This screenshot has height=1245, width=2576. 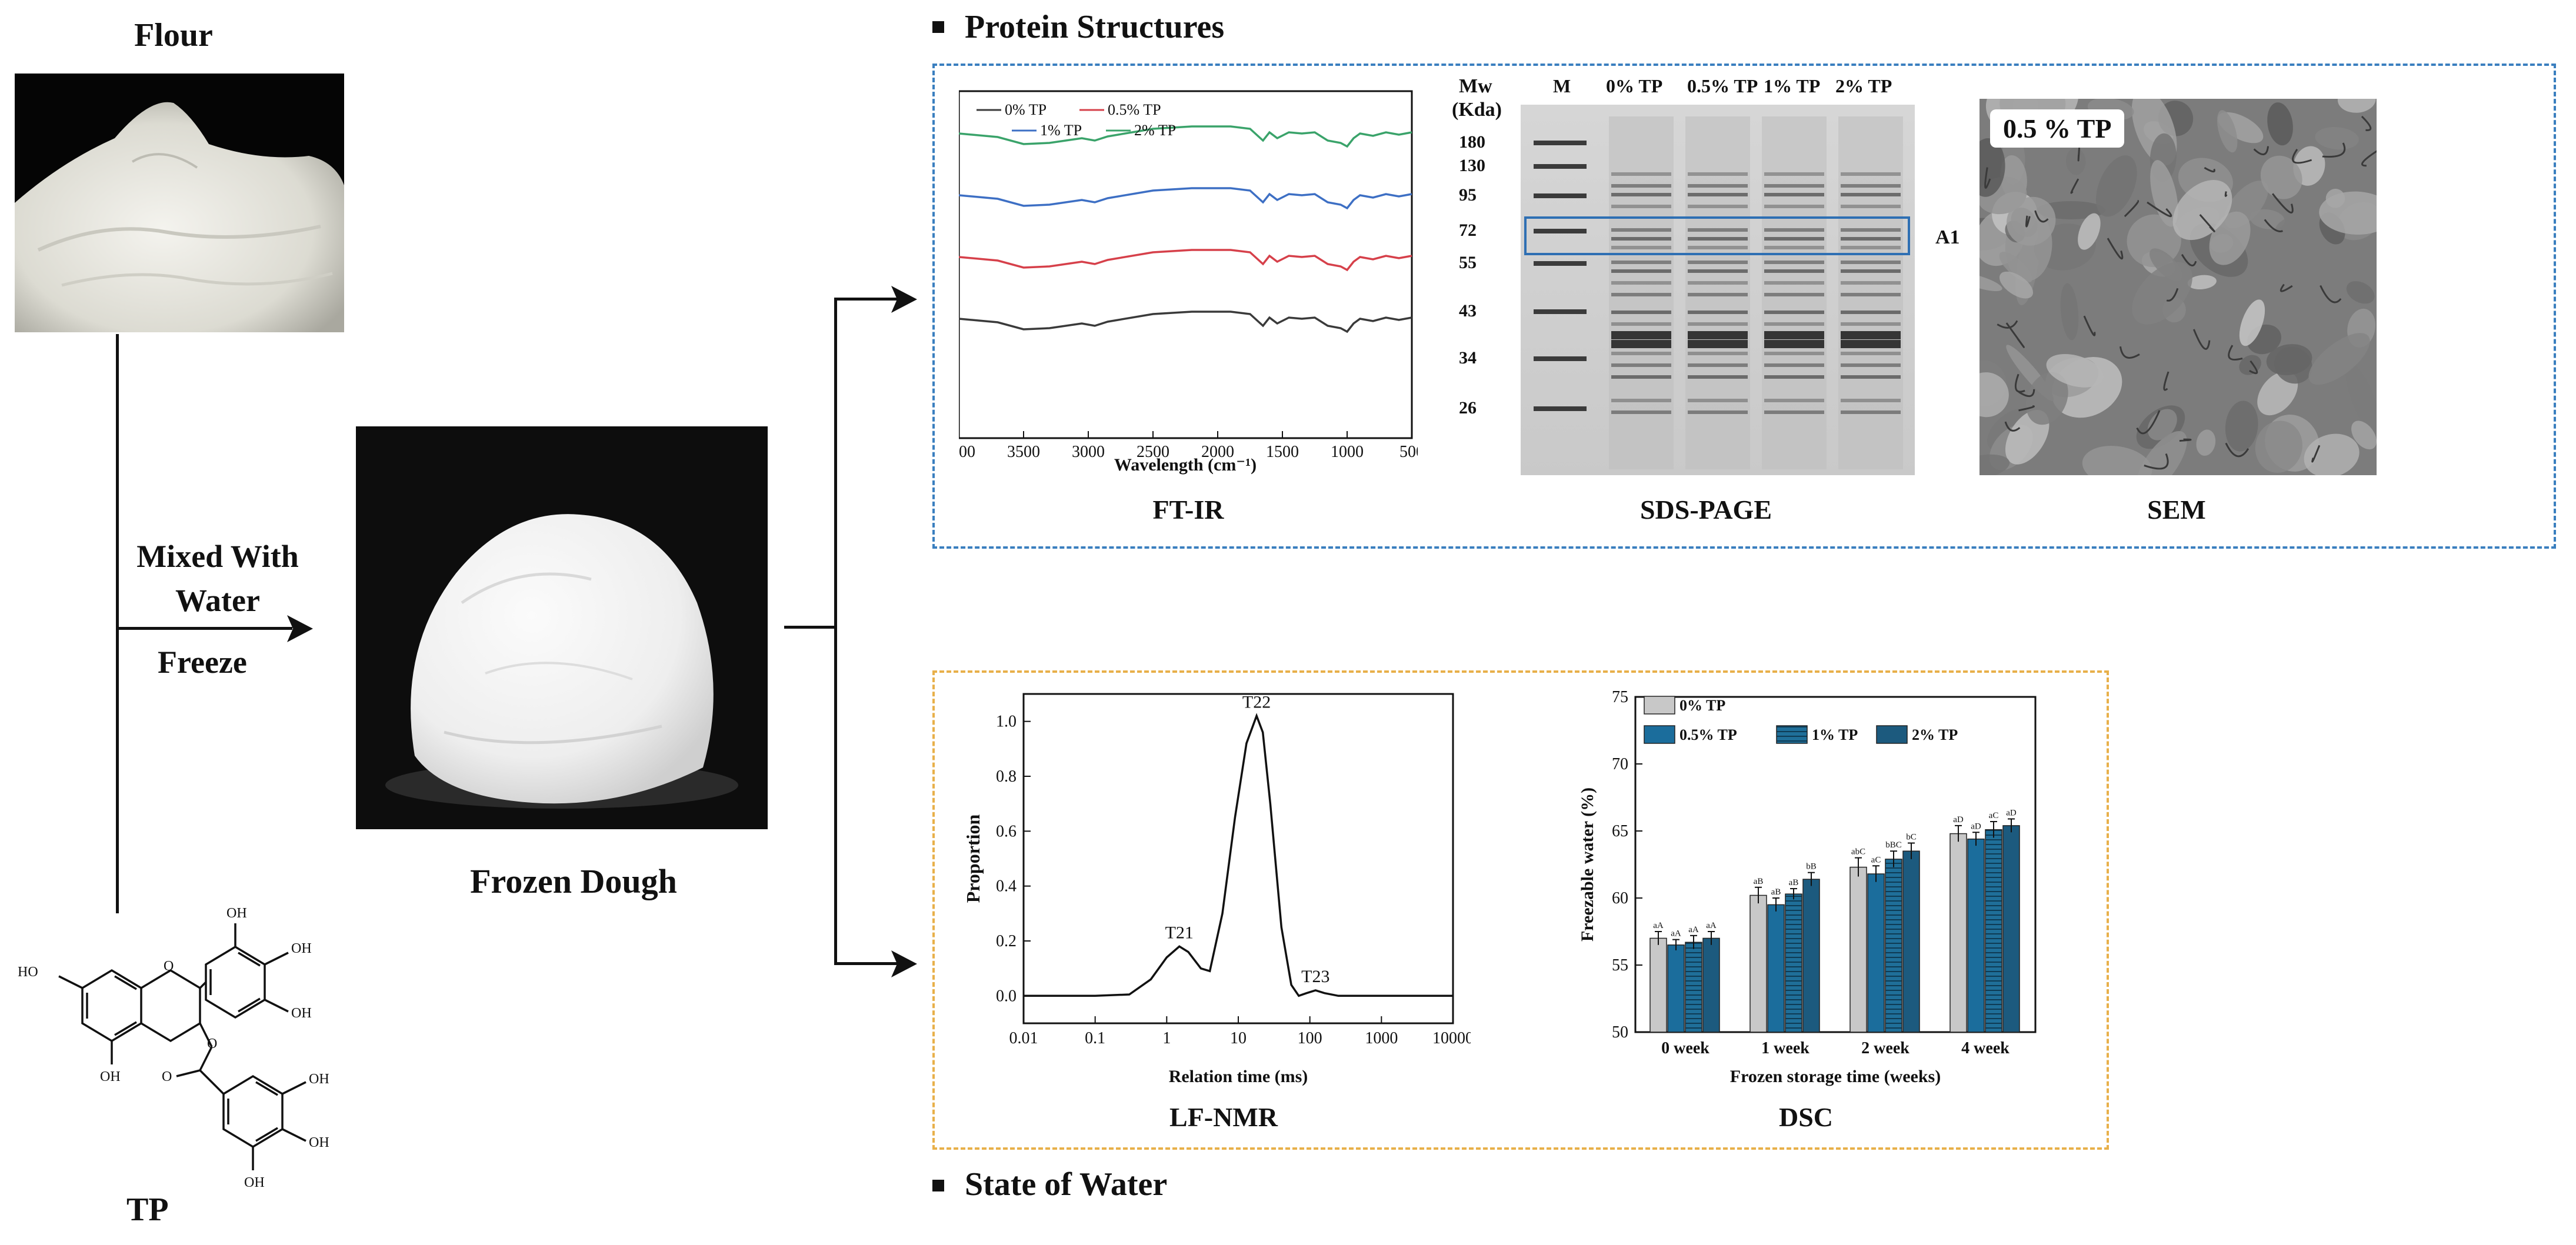 What do you see at coordinates (1188, 510) in the screenshot?
I see `ftir-caption: FT-IR` at bounding box center [1188, 510].